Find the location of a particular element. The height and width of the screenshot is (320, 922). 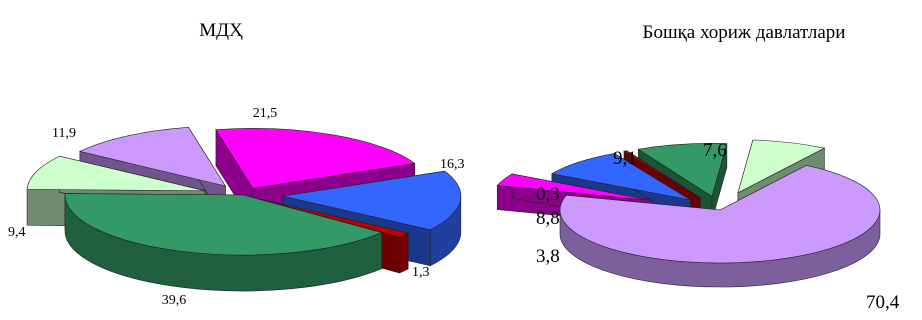

pie-2-label-2: 8,8 is located at coordinates (548, 218).